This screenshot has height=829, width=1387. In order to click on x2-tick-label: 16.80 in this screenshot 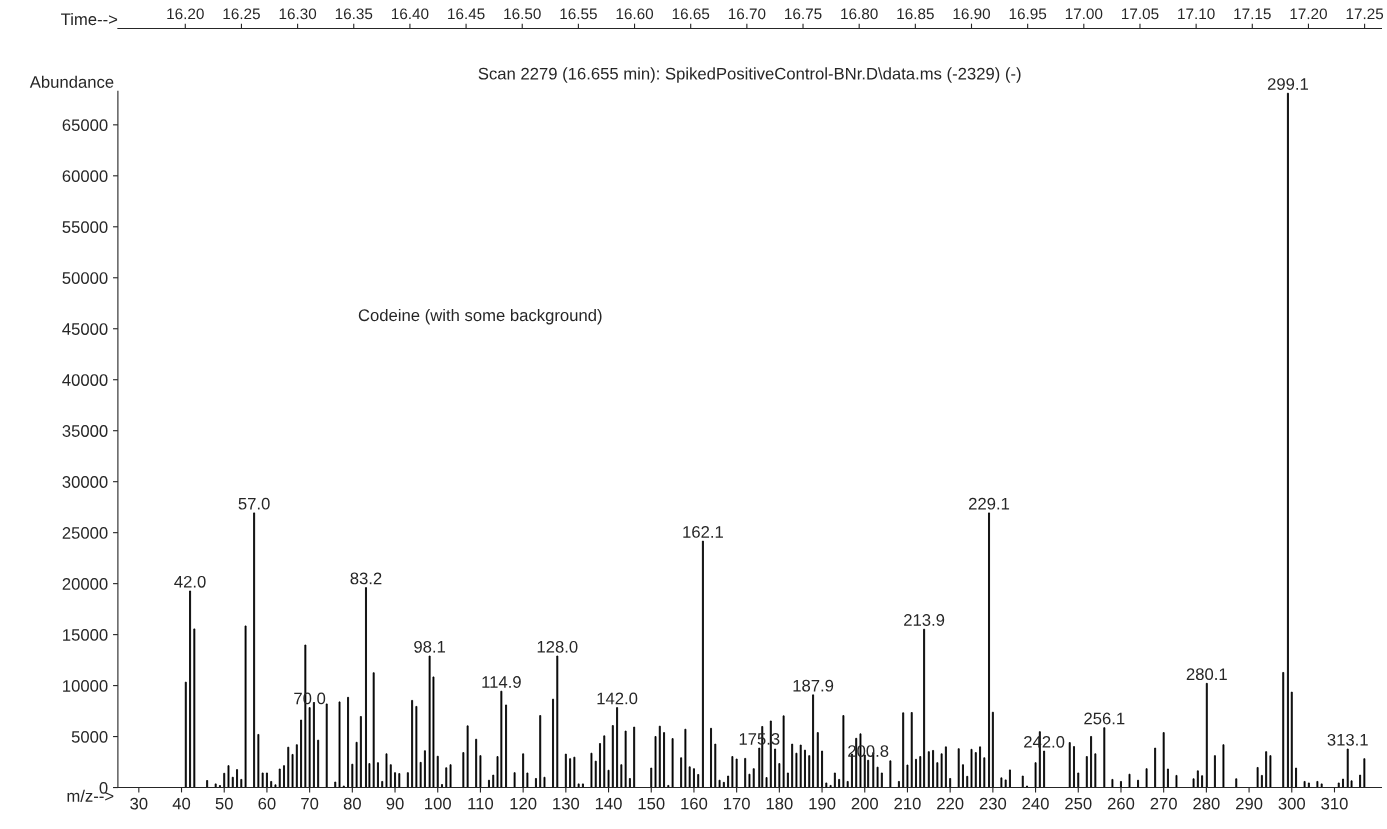, I will do `click(859, 14)`.